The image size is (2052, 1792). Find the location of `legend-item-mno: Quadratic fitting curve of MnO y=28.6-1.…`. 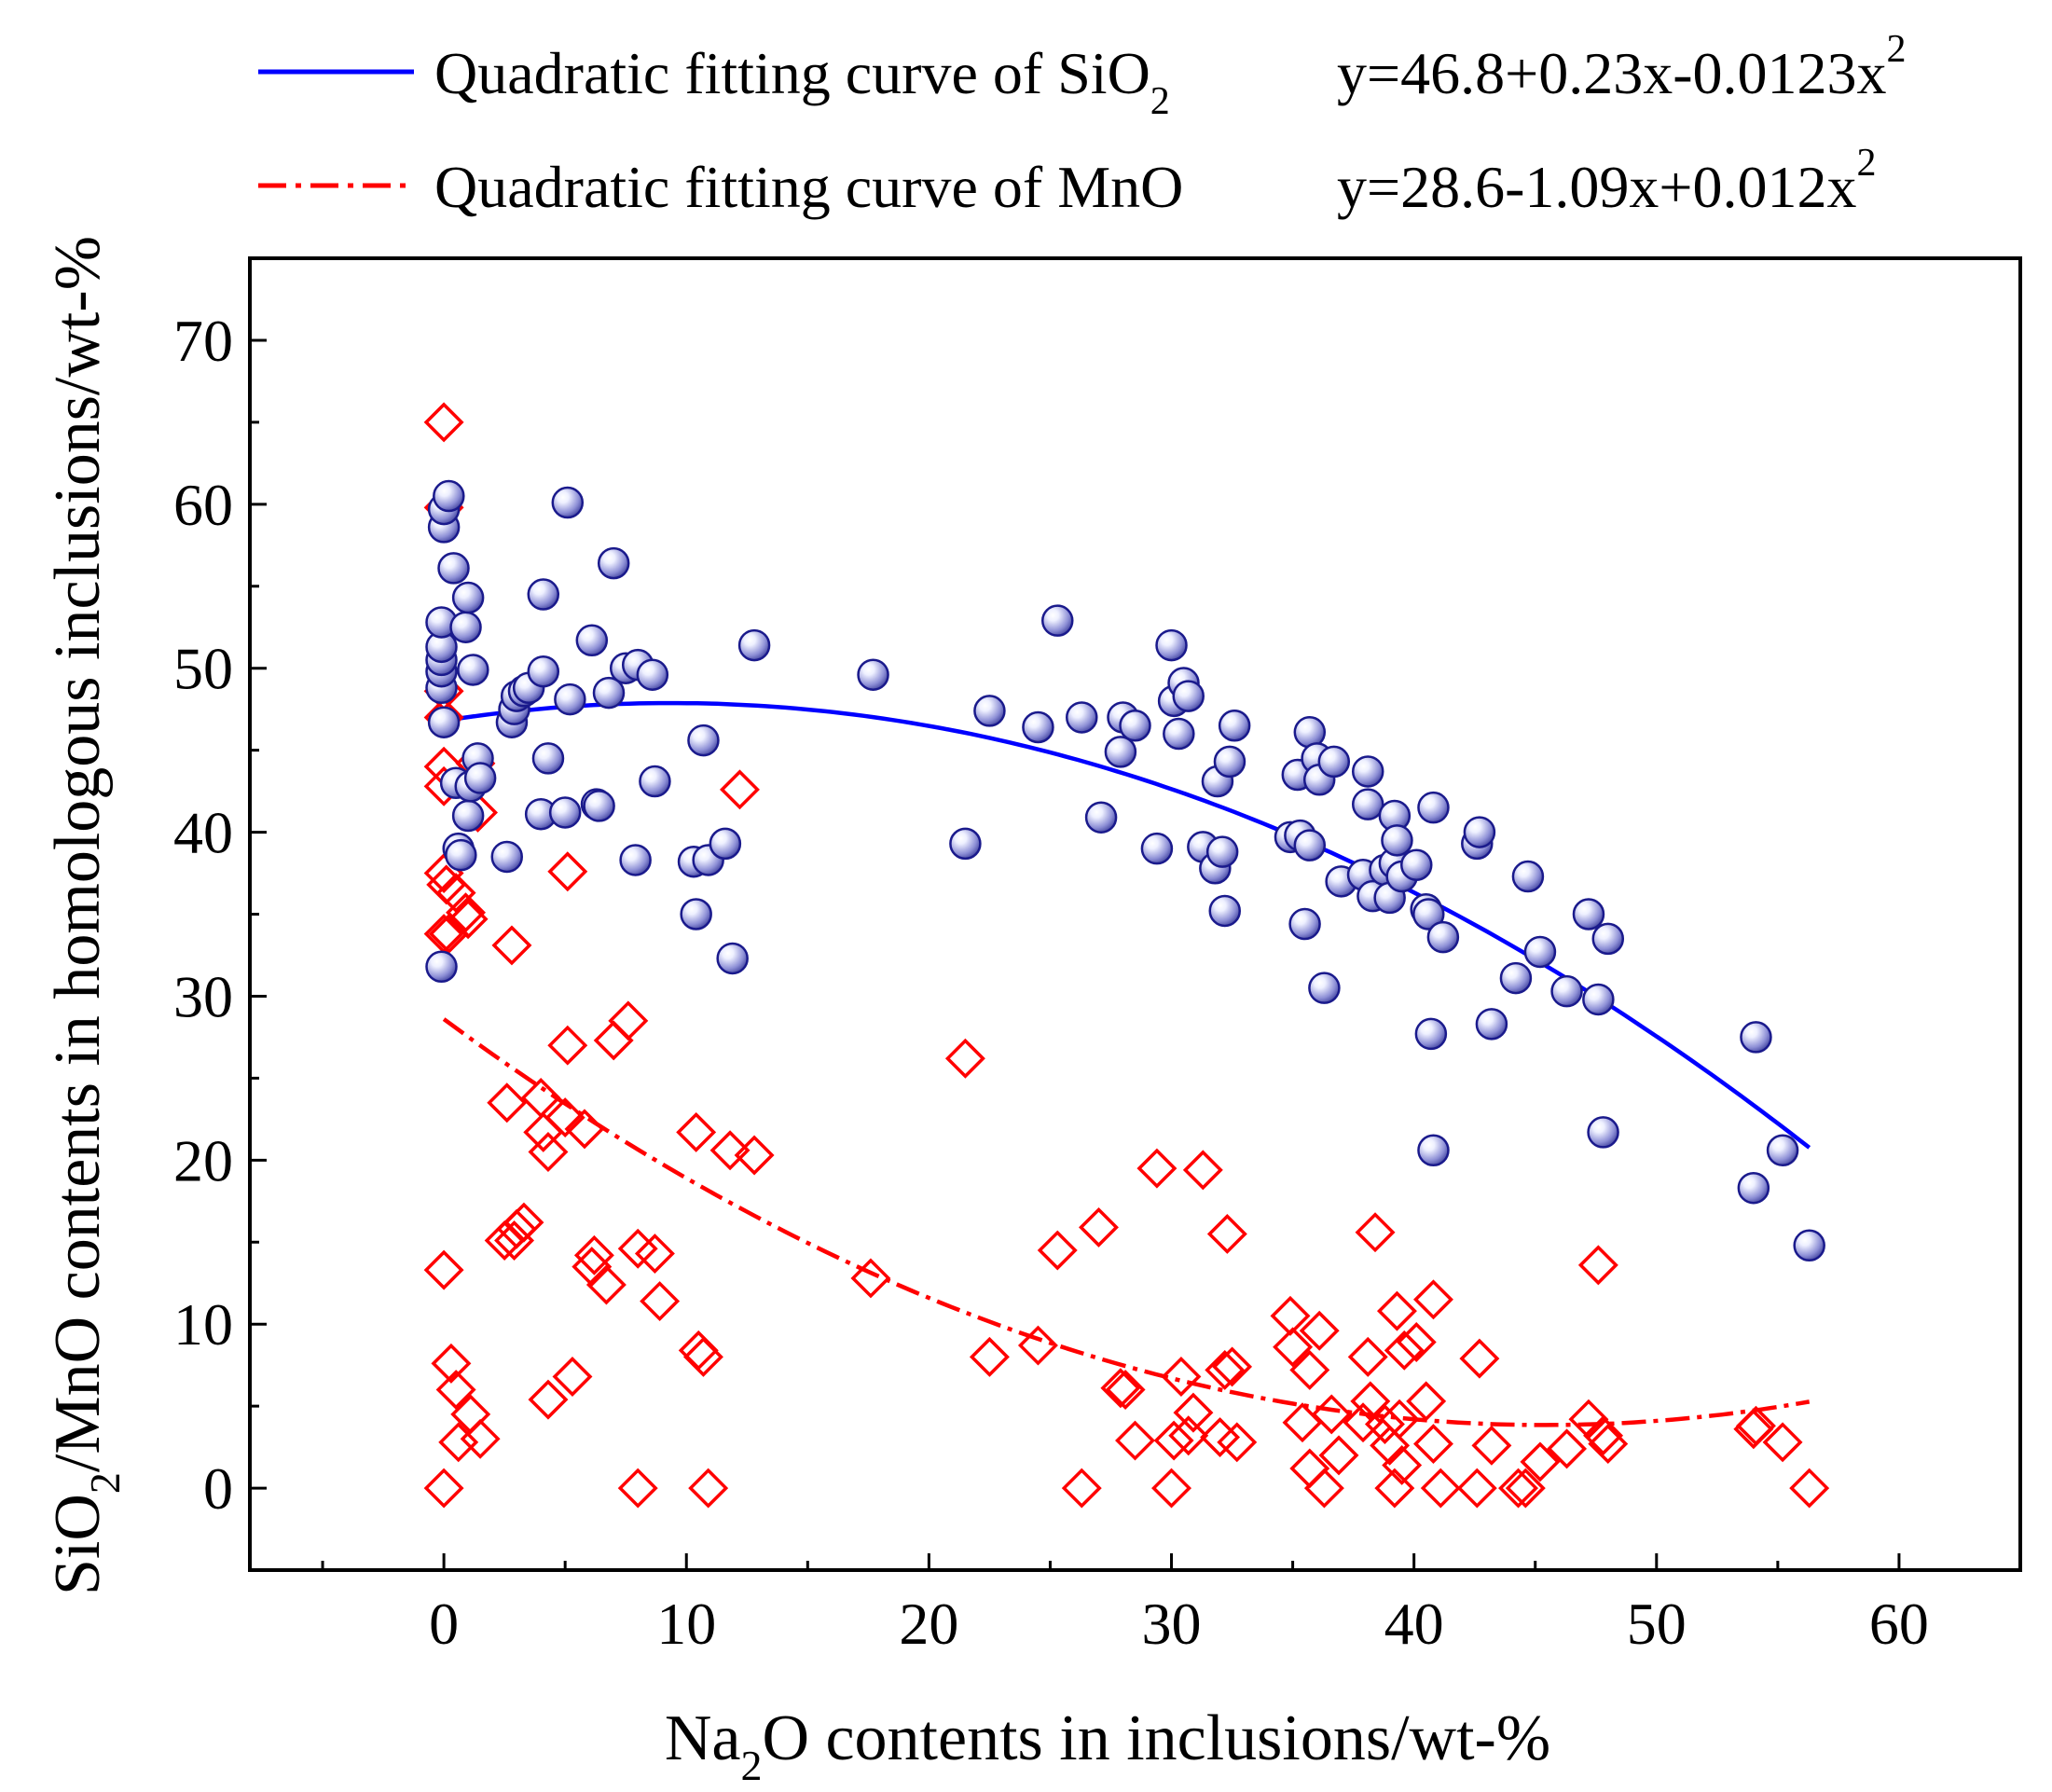

legend-item-mno: Quadratic fitting curve of MnO y=28.6-1.… is located at coordinates (1067, 181).